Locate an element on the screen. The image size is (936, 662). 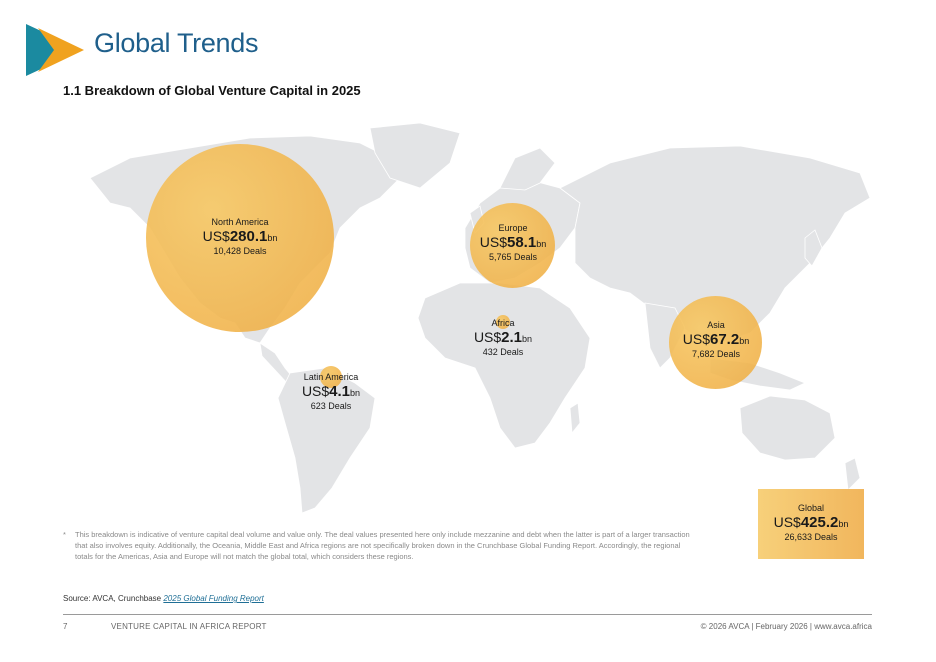
map-japan is located at coordinates (813, 248).